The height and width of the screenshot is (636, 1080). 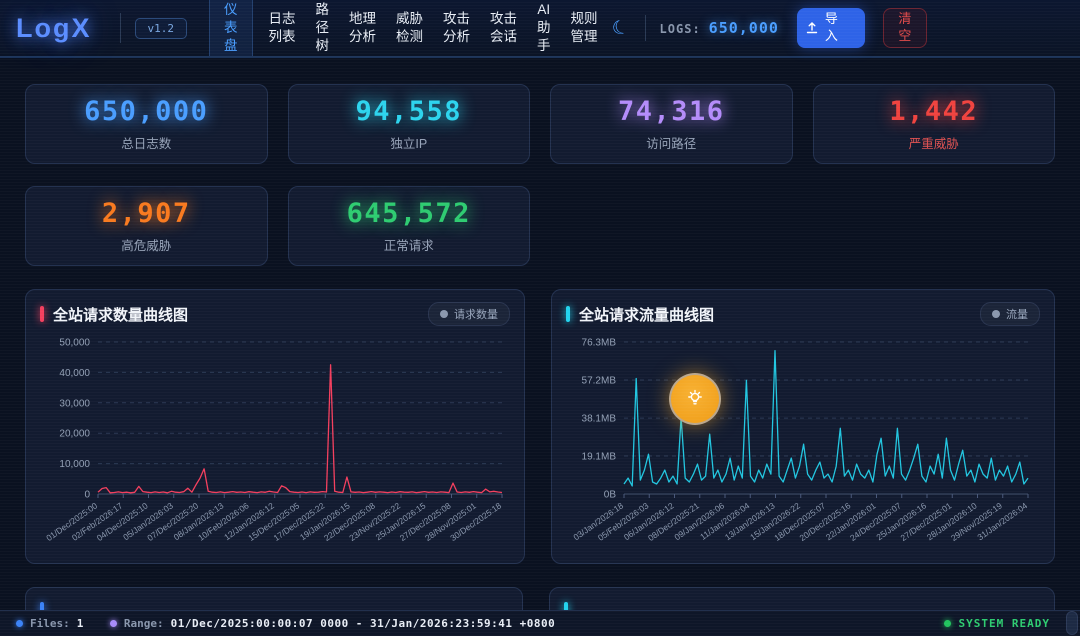 What do you see at coordinates (647, 315) in the screenshot?
I see `chart-title: 全站请求流量曲线图` at bounding box center [647, 315].